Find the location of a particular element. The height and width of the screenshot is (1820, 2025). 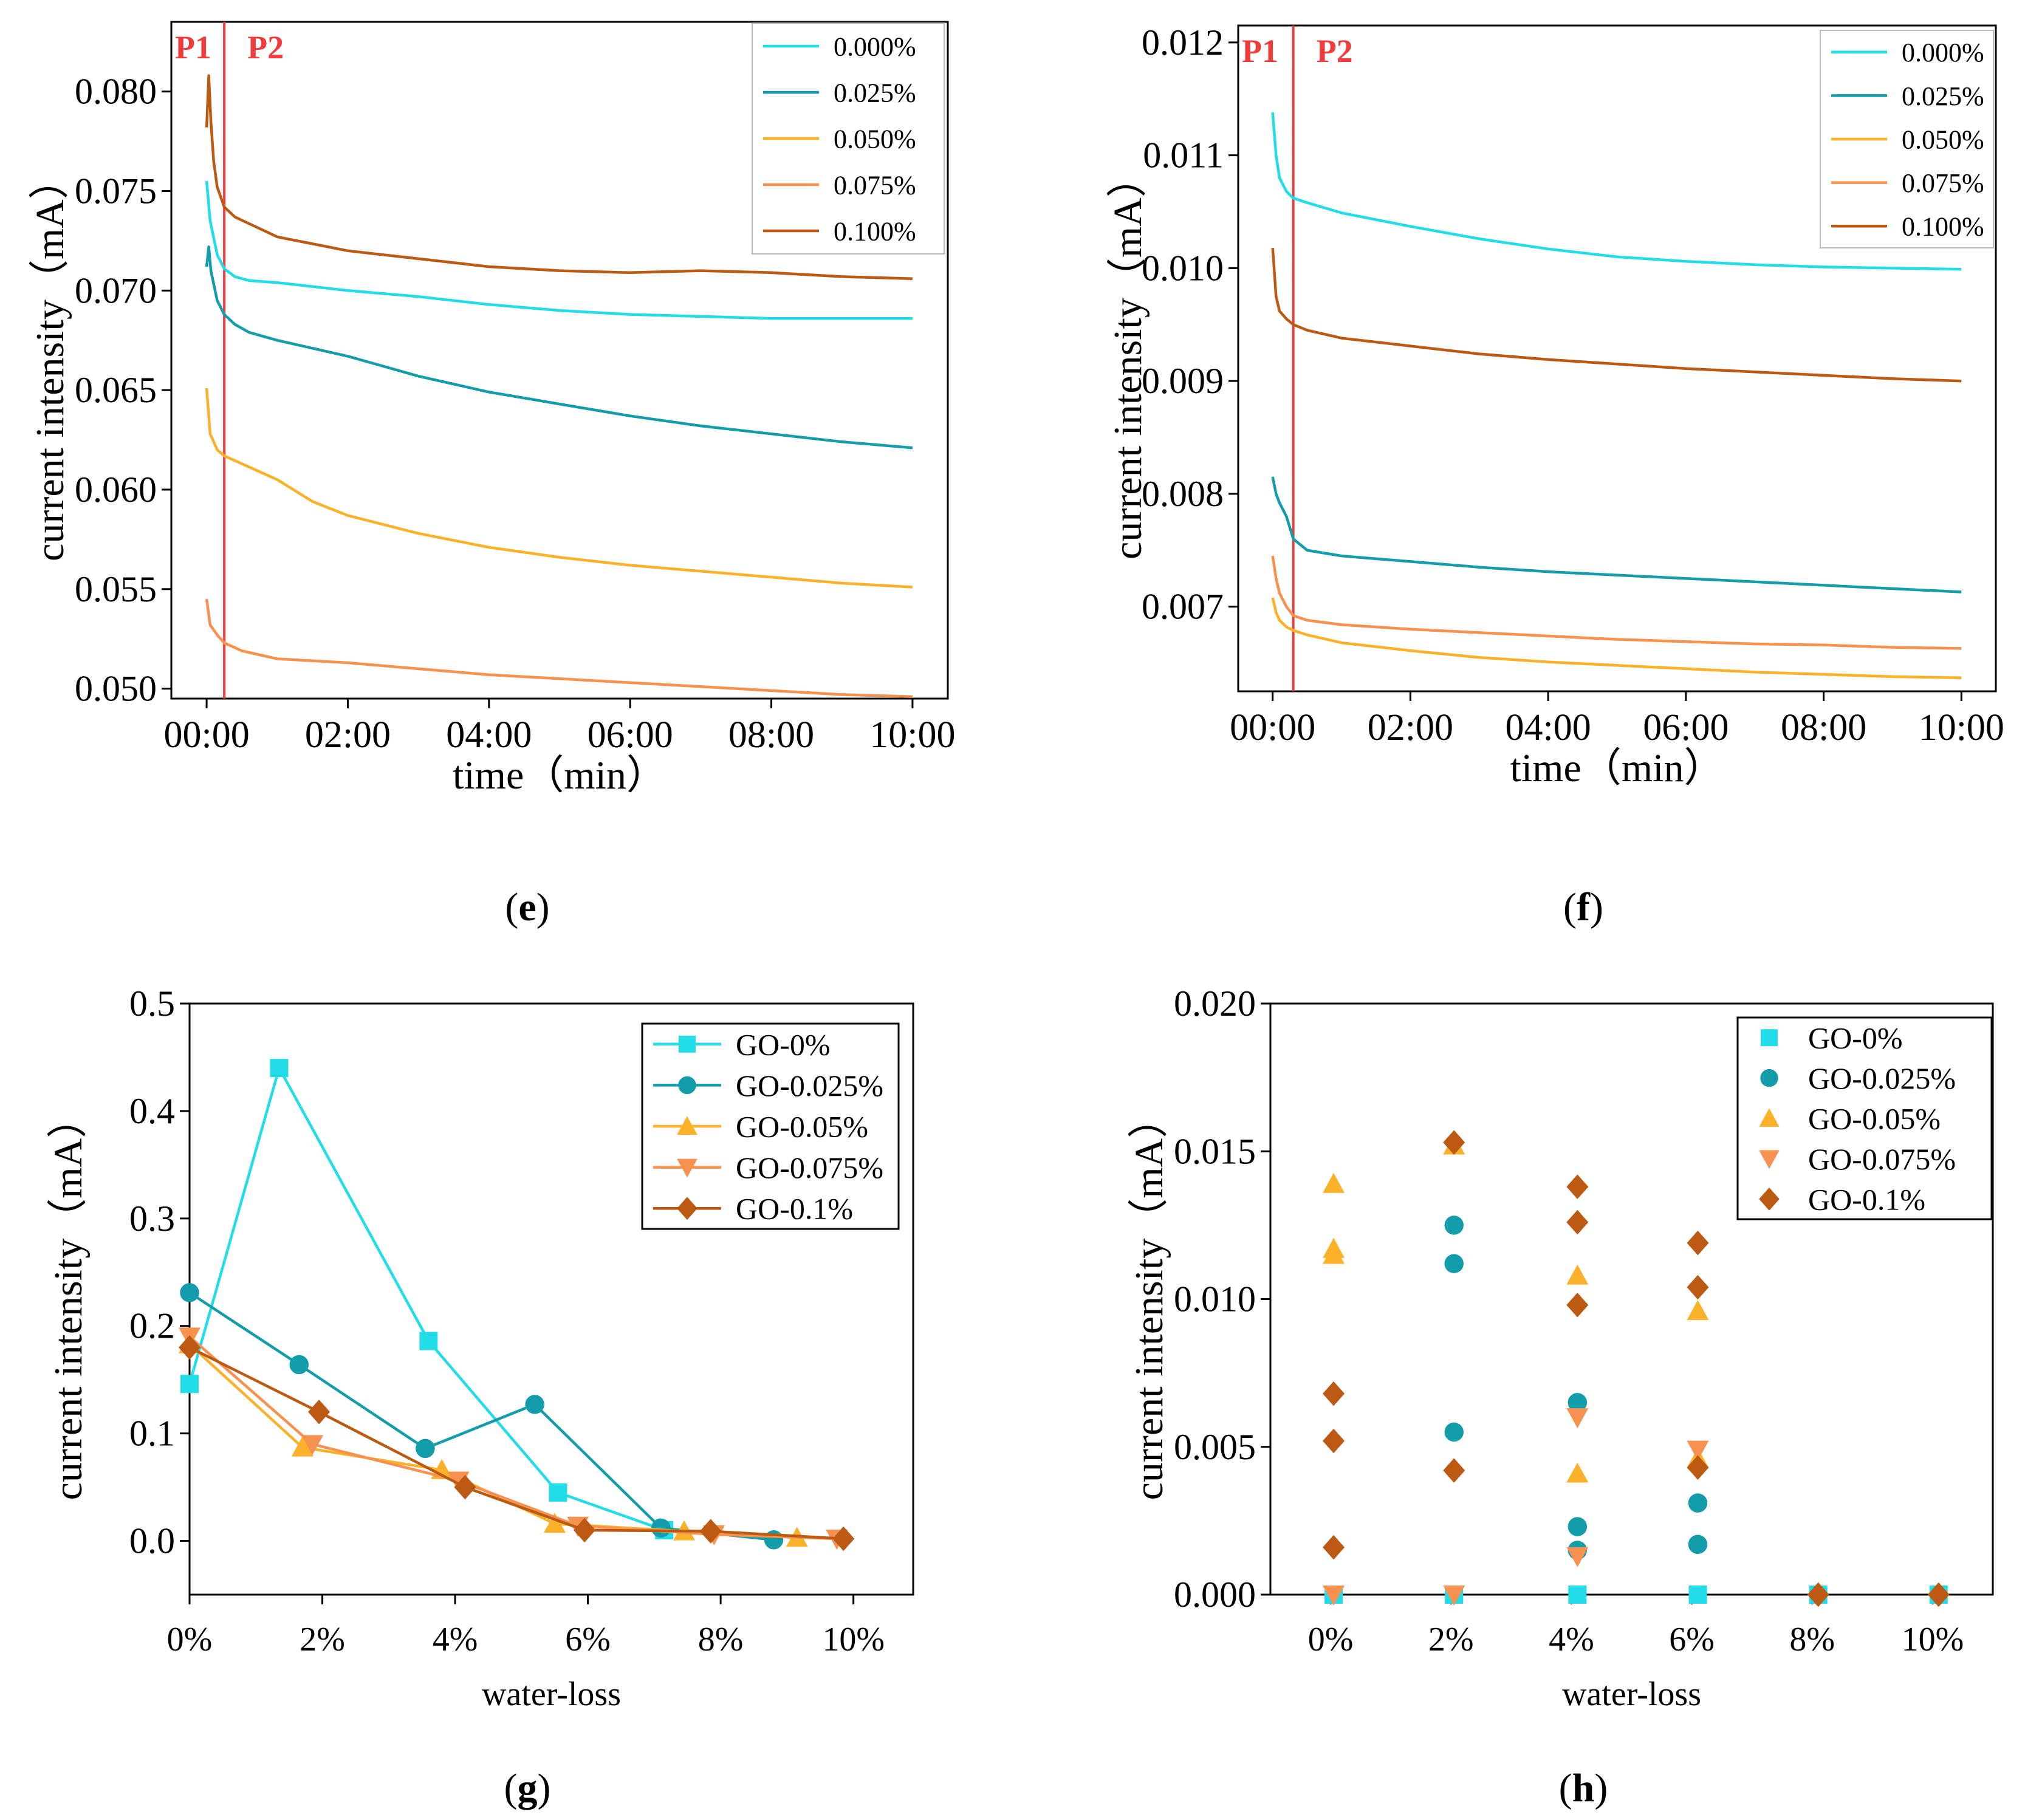

series-0.100% is located at coordinates (1616, 315).